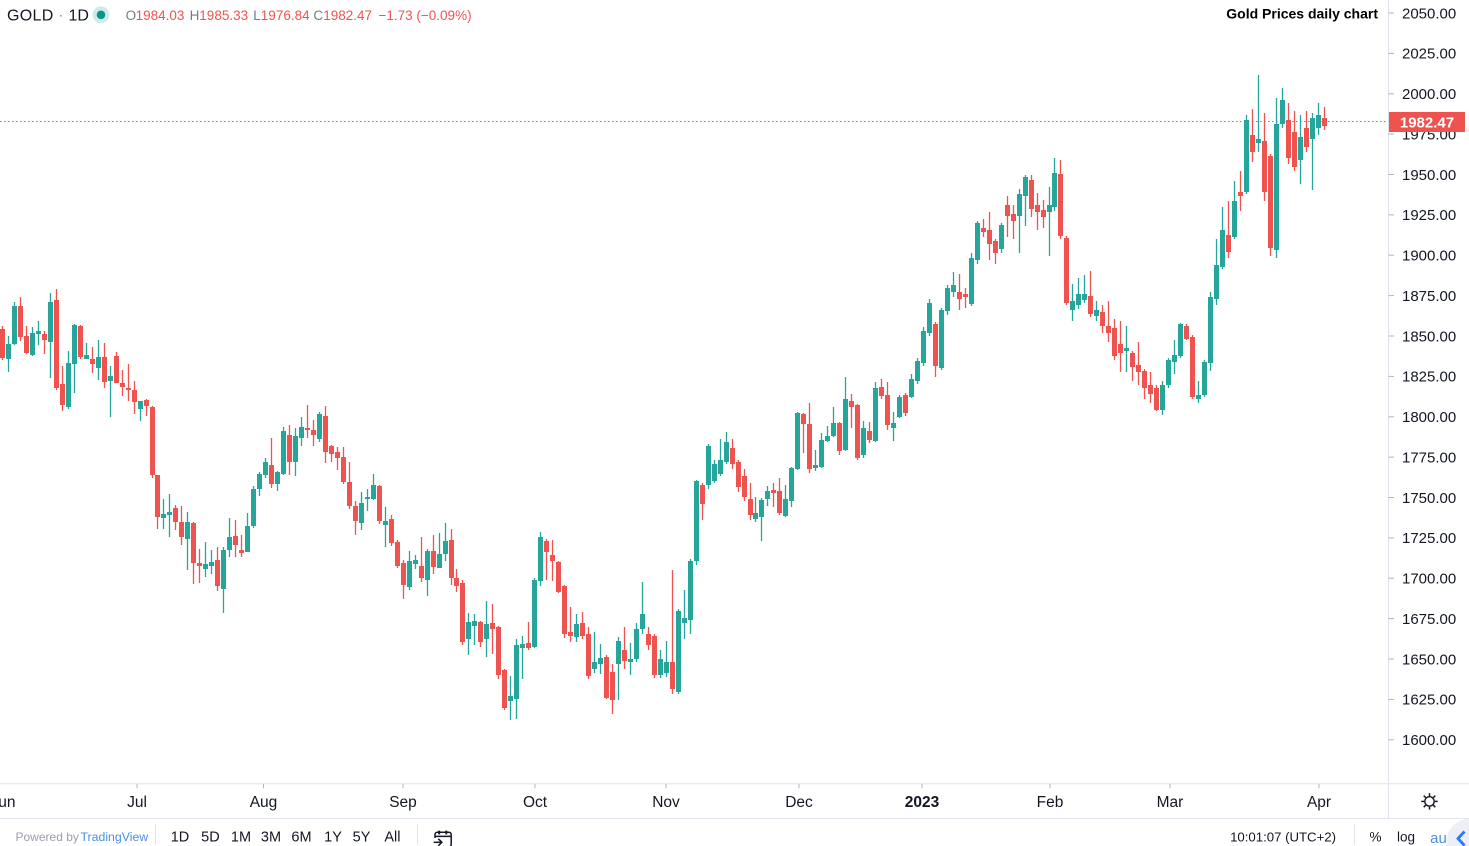 This screenshot has width=1469, height=846. Describe the element at coordinates (1438, 838) in the screenshot. I see `svg-text: au` at that location.